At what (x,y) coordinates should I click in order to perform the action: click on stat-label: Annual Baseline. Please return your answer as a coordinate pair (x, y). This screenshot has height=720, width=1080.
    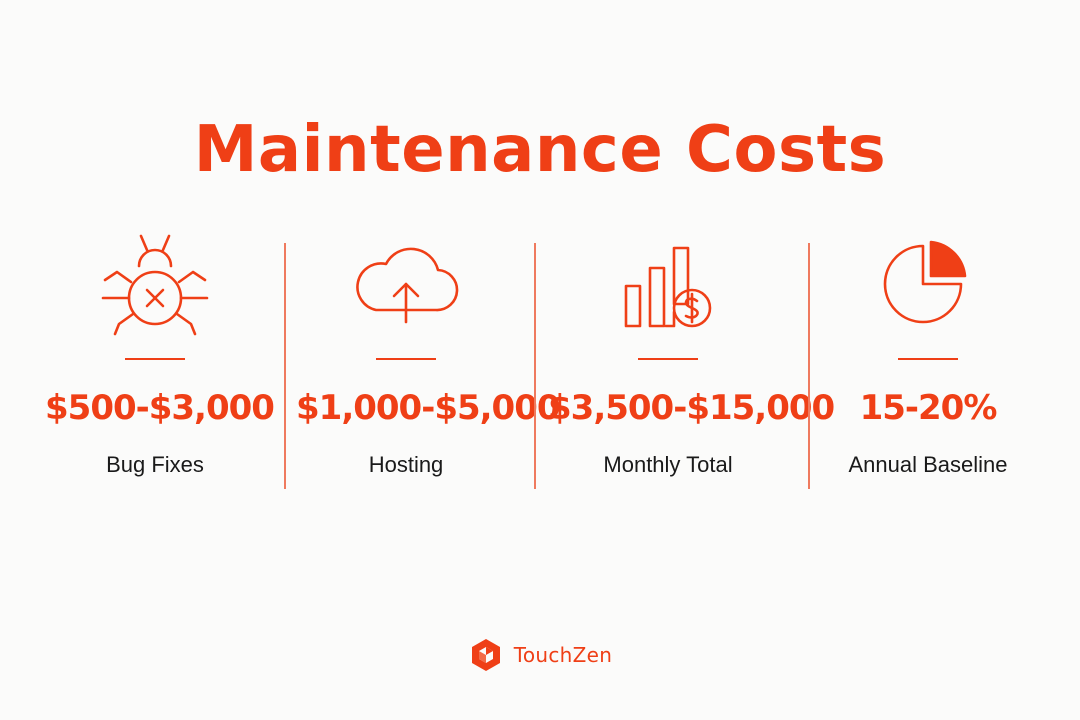
    Looking at the image, I should click on (928, 464).